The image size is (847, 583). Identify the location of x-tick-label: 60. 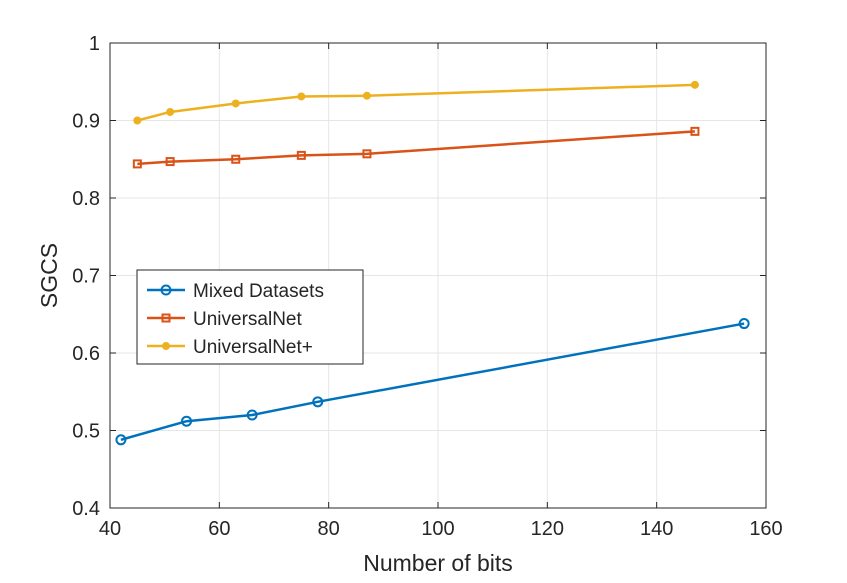
(219, 529).